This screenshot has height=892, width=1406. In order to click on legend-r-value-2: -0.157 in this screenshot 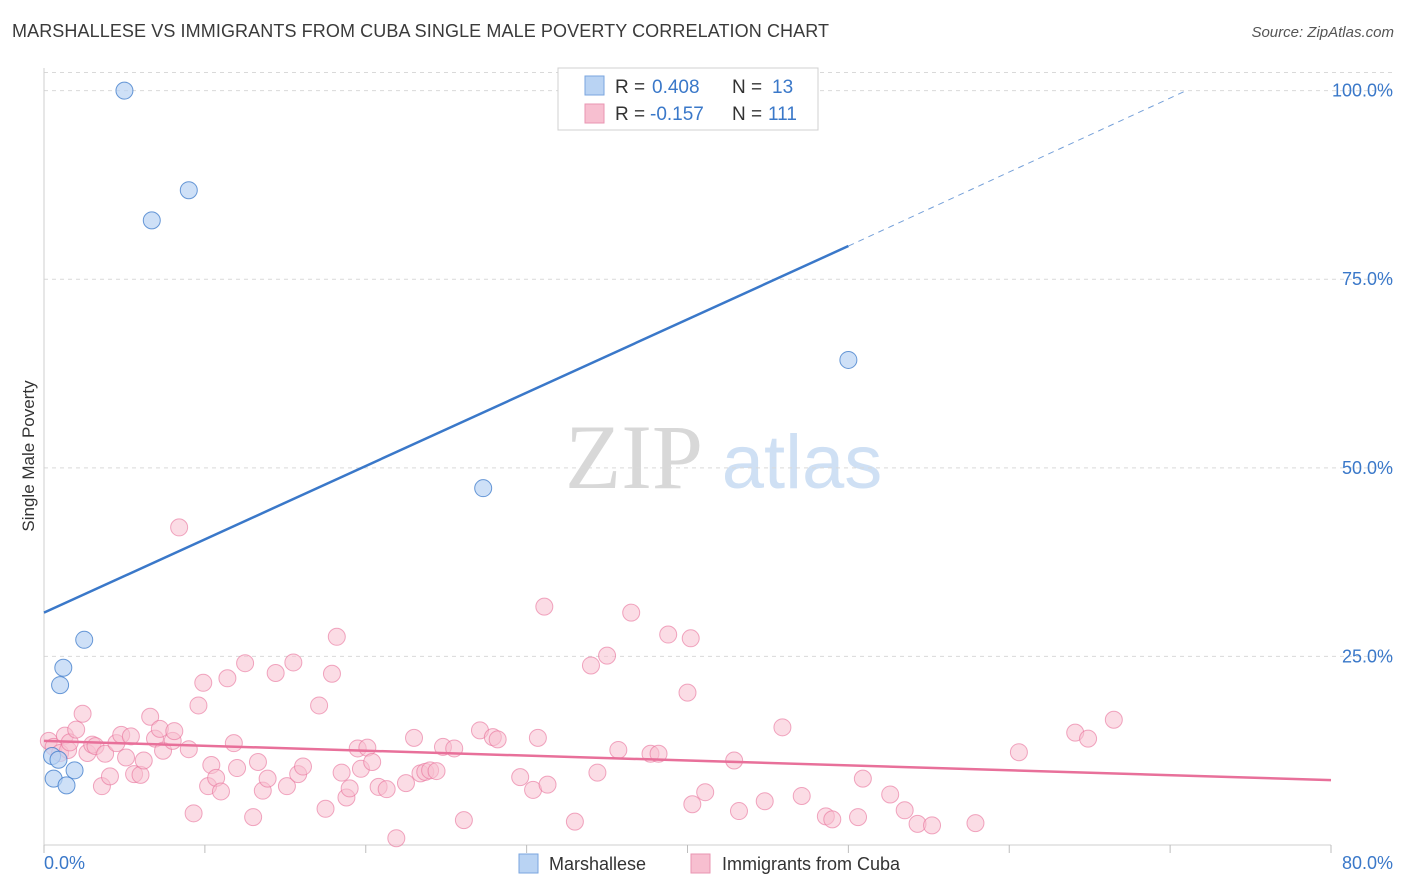, I will do `click(677, 114)`.